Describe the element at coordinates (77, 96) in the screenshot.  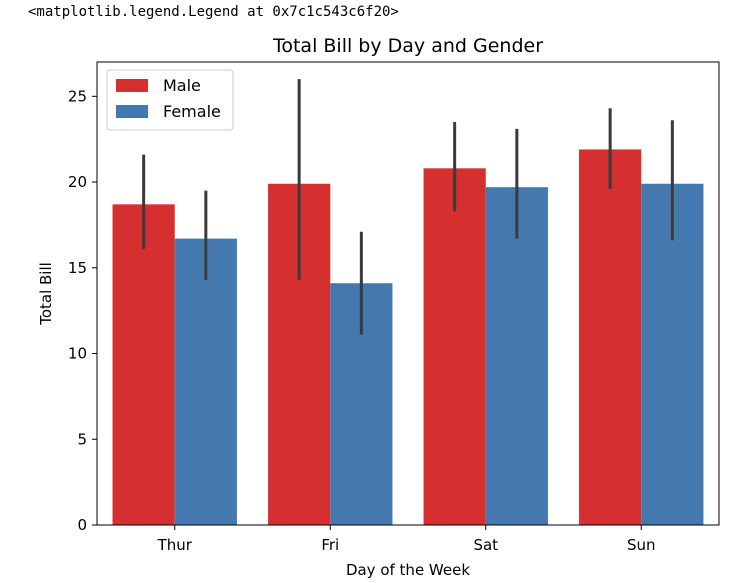
I see `y-tick-label: 25` at that location.